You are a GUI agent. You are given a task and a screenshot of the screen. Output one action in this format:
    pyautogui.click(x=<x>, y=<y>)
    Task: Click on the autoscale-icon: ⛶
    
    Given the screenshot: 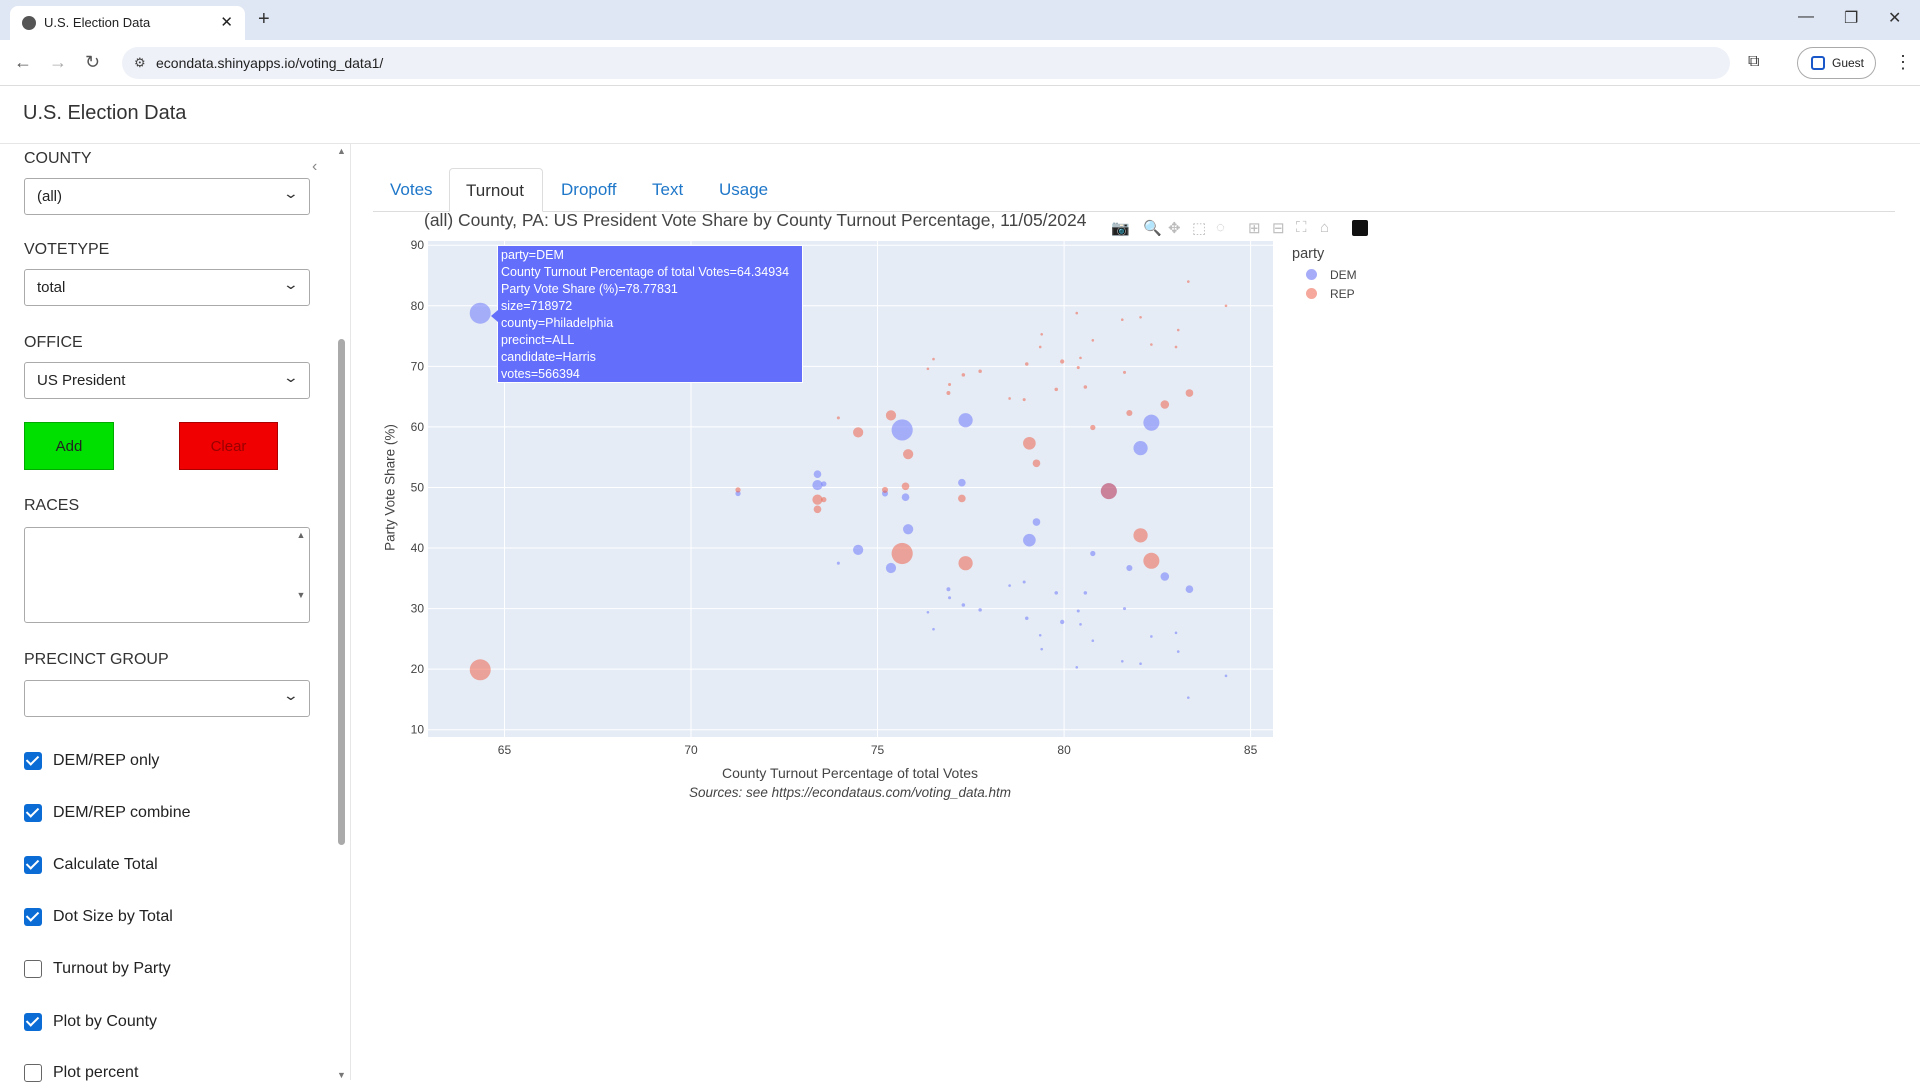 What is the action you would take?
    pyautogui.click(x=1301, y=227)
    